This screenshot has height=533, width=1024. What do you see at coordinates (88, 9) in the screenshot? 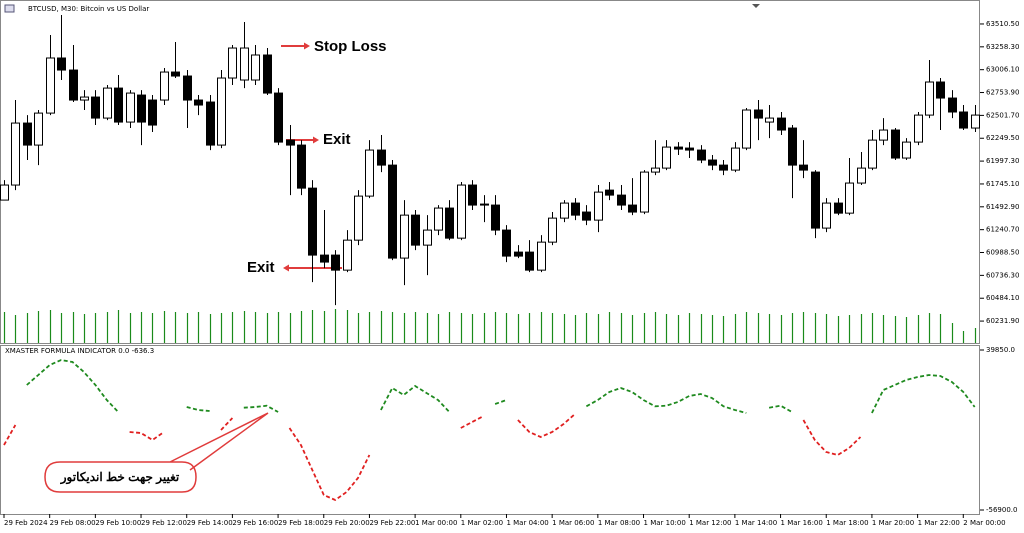
I see `chart-title: BTCUSD, M30: Bitcoin vs US Dollar` at bounding box center [88, 9].